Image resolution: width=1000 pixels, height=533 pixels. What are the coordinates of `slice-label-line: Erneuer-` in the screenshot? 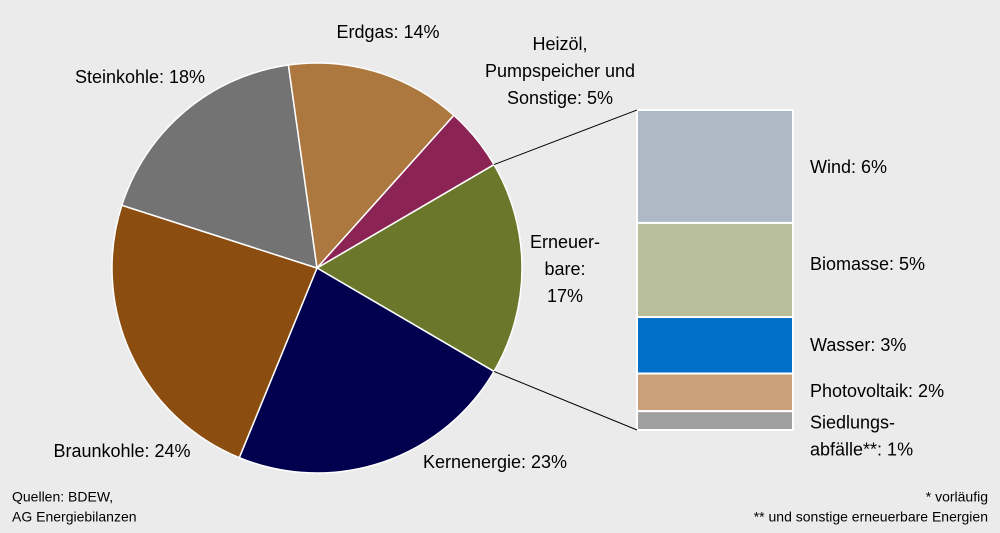 It's located at (565, 242).